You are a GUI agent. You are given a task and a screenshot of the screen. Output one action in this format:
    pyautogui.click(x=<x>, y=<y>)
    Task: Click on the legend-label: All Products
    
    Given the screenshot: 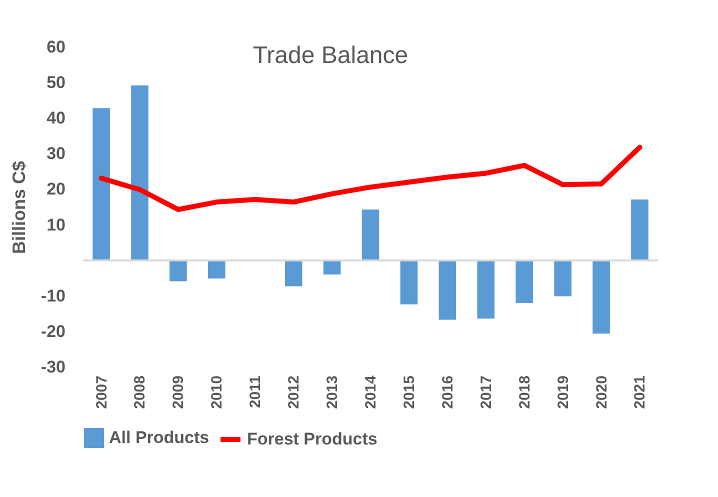 What is the action you would take?
    pyautogui.click(x=159, y=437)
    